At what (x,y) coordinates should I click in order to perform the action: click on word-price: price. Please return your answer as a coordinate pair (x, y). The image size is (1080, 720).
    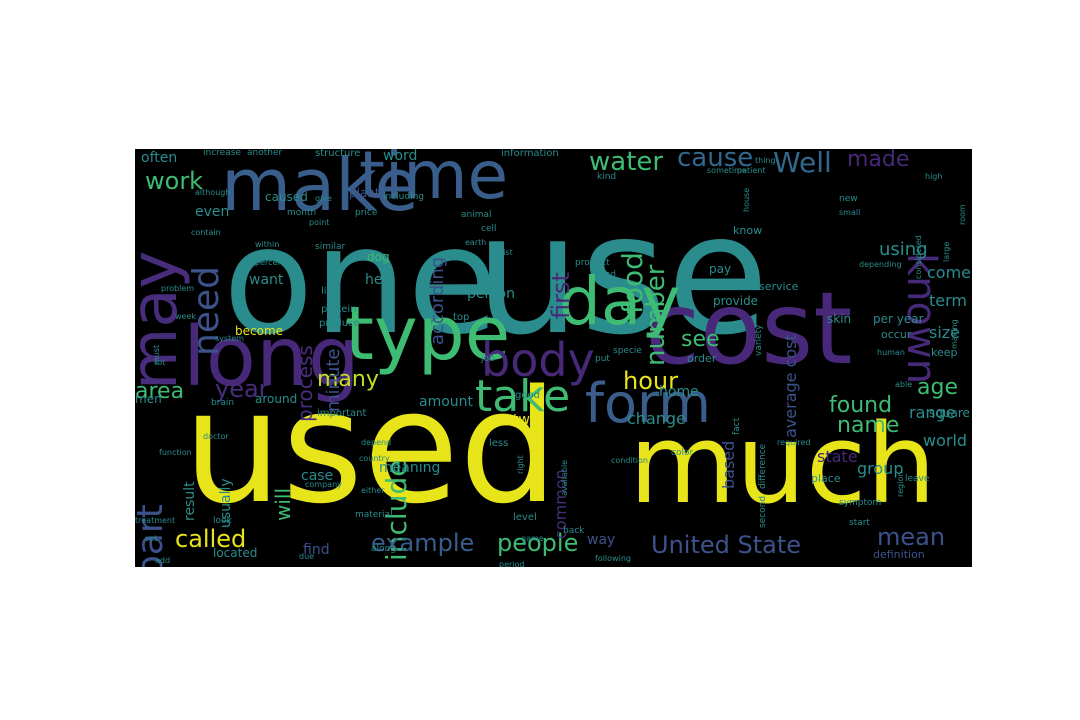
    Looking at the image, I should click on (366, 213).